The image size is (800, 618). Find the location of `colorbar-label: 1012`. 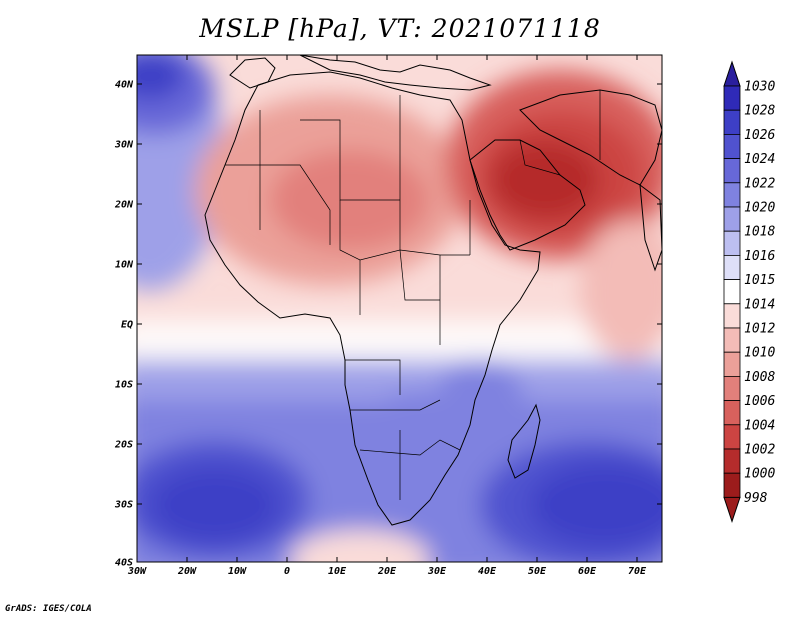

colorbar-label: 1012 is located at coordinates (759, 329).